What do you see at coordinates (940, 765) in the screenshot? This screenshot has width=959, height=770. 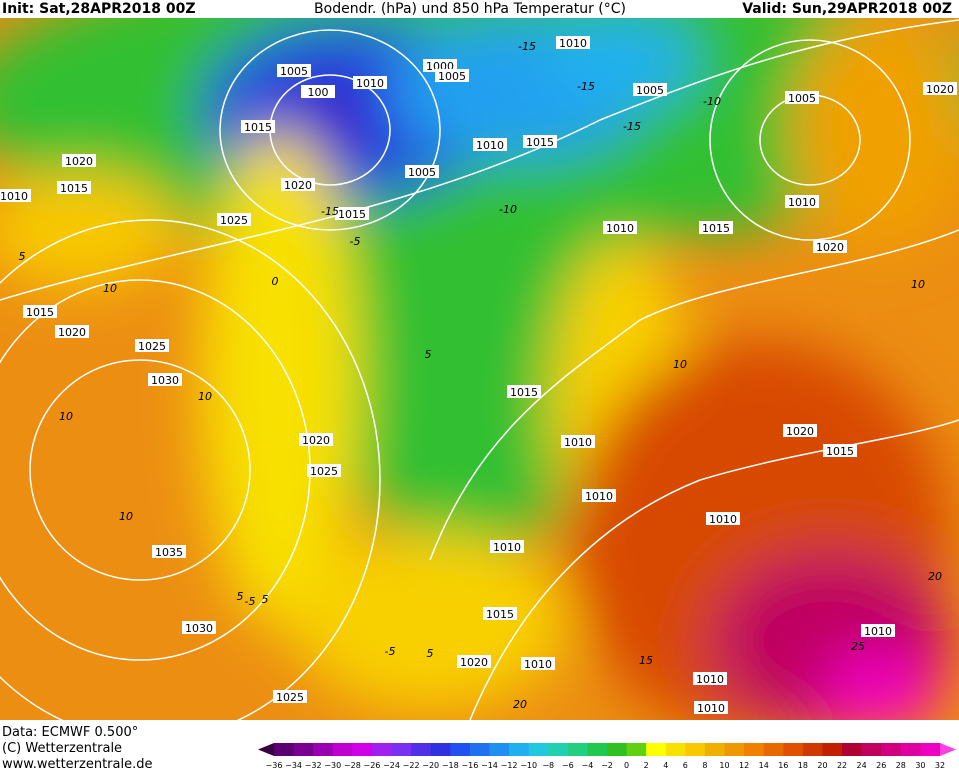 I see `scale-label: 32` at bounding box center [940, 765].